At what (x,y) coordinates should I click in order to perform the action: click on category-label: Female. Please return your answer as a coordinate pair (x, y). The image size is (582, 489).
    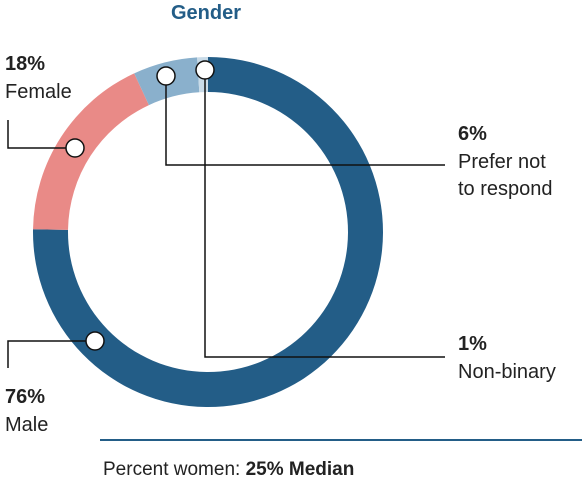
    Looking at the image, I should click on (38, 92).